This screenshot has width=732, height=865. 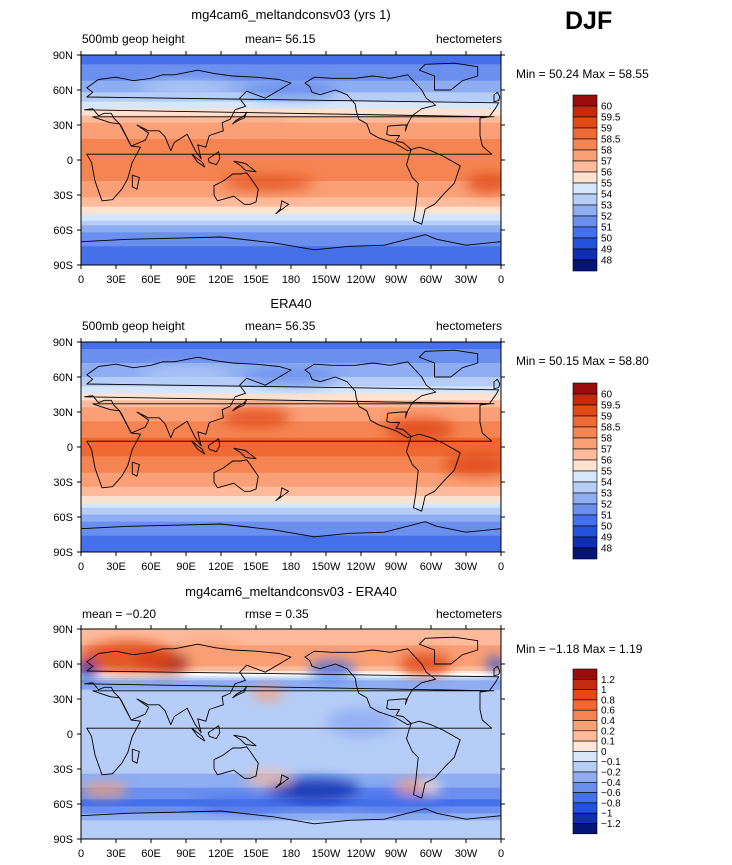 I want to click on band-lat--54, so click(x=291, y=511).